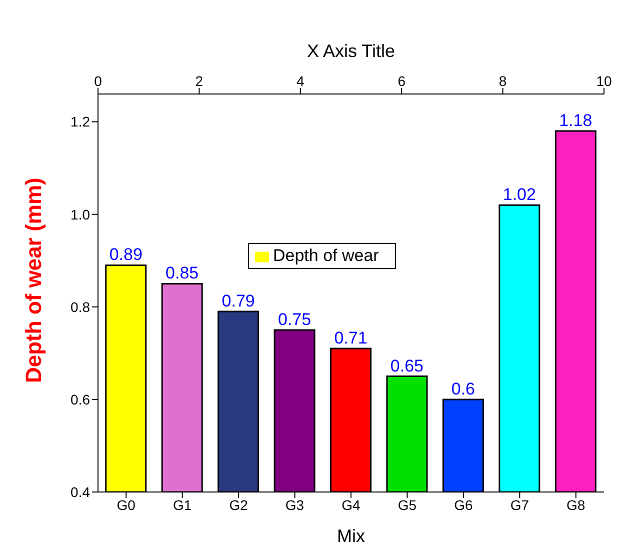  What do you see at coordinates (463, 388) in the screenshot?
I see `data-label: 0.6` at bounding box center [463, 388].